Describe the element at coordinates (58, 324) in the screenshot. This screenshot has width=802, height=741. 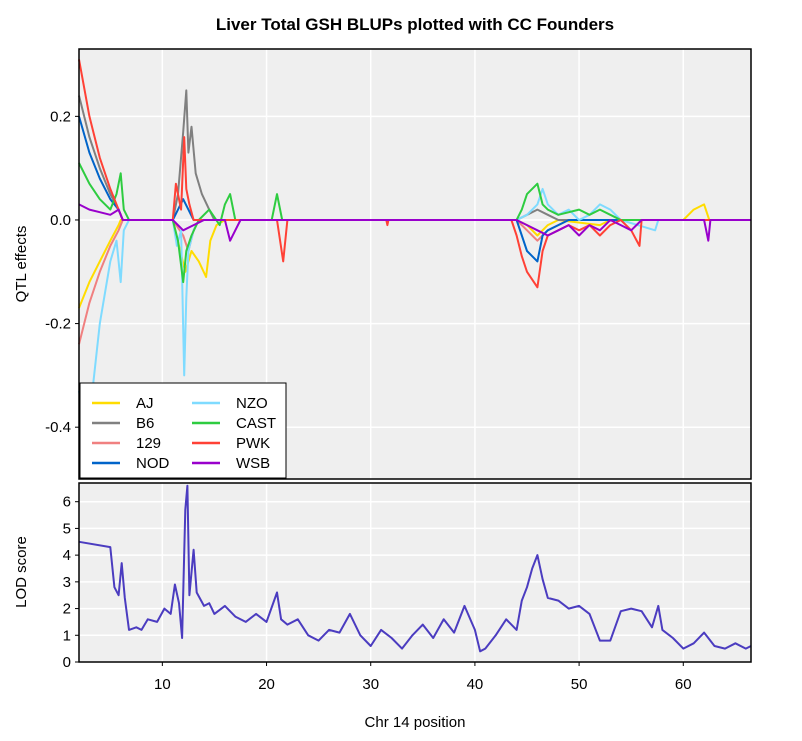
I see `qtl-y-tick-label: -0.2` at that location.